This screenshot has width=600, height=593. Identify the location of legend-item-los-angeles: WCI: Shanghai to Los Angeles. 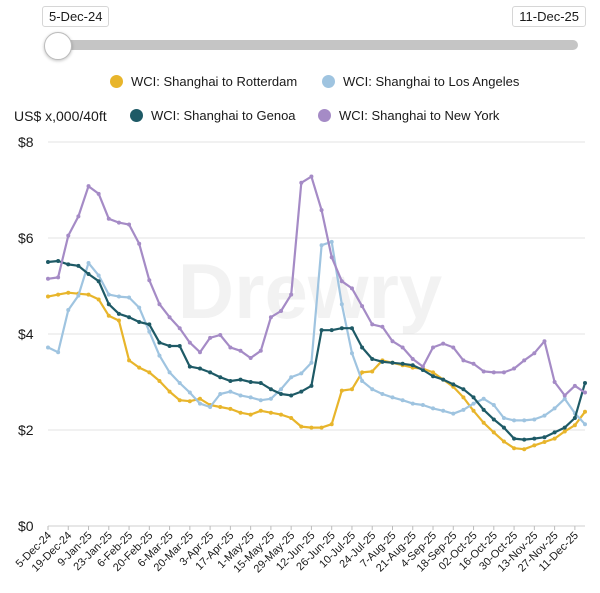
(420, 81).